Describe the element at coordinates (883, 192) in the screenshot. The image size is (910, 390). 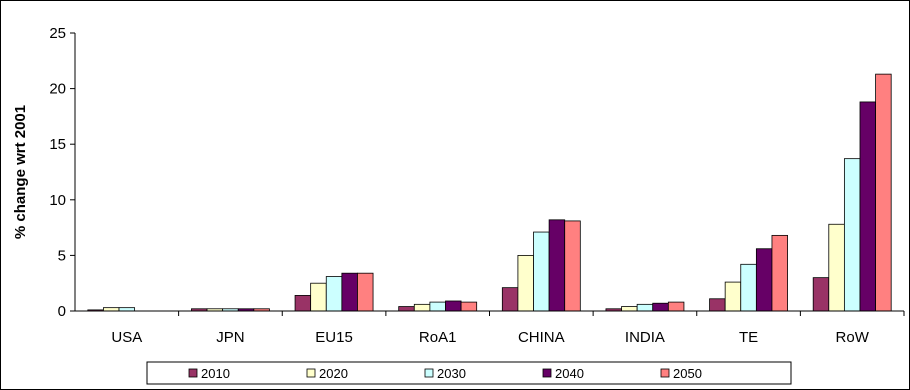
I see `bar-2050-RoW` at that location.